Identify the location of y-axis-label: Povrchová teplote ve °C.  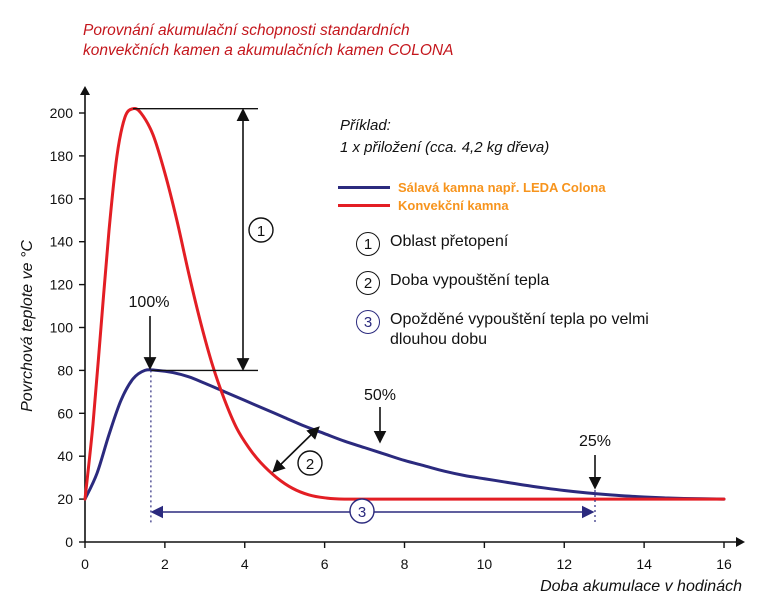
(27, 326).